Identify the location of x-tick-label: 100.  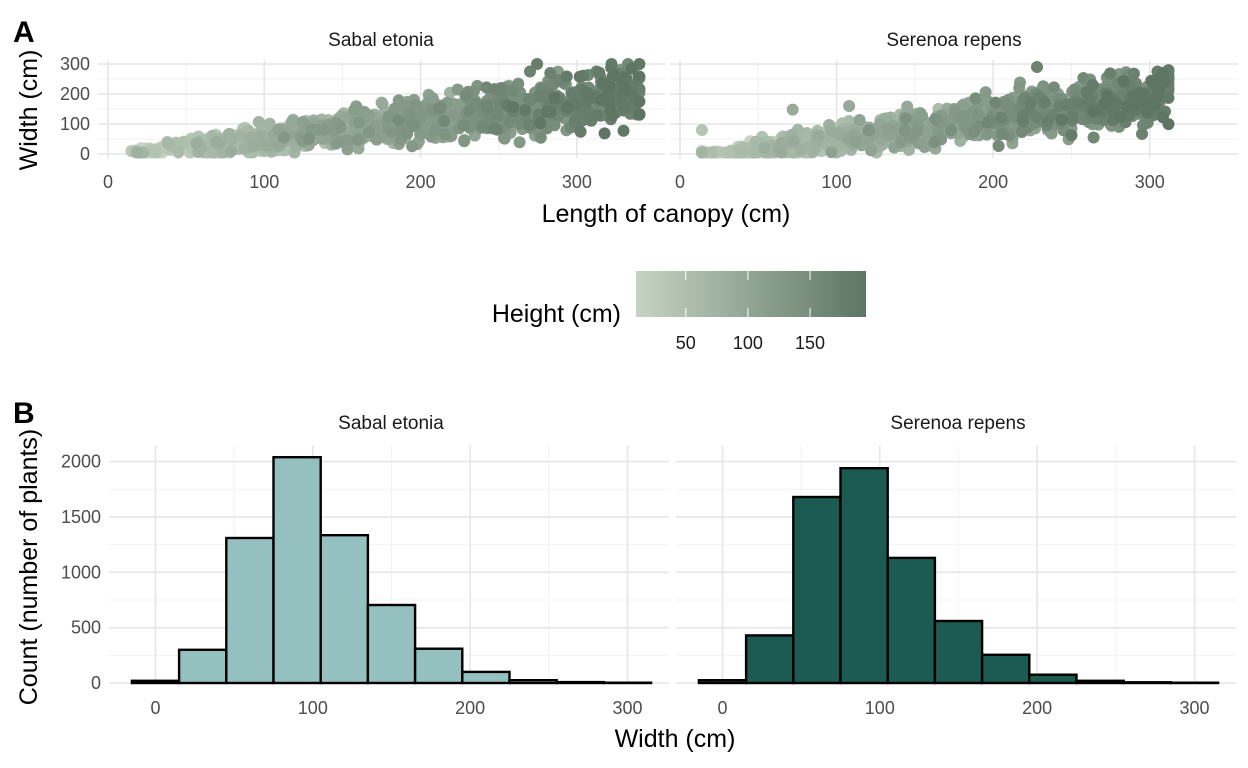
(880, 708).